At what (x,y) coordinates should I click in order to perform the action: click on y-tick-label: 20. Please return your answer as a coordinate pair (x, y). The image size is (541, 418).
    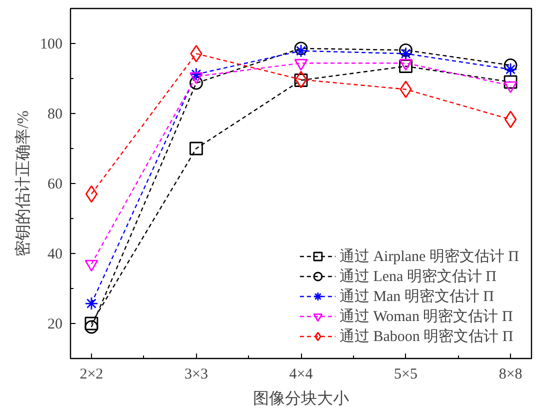
    Looking at the image, I should click on (55, 324).